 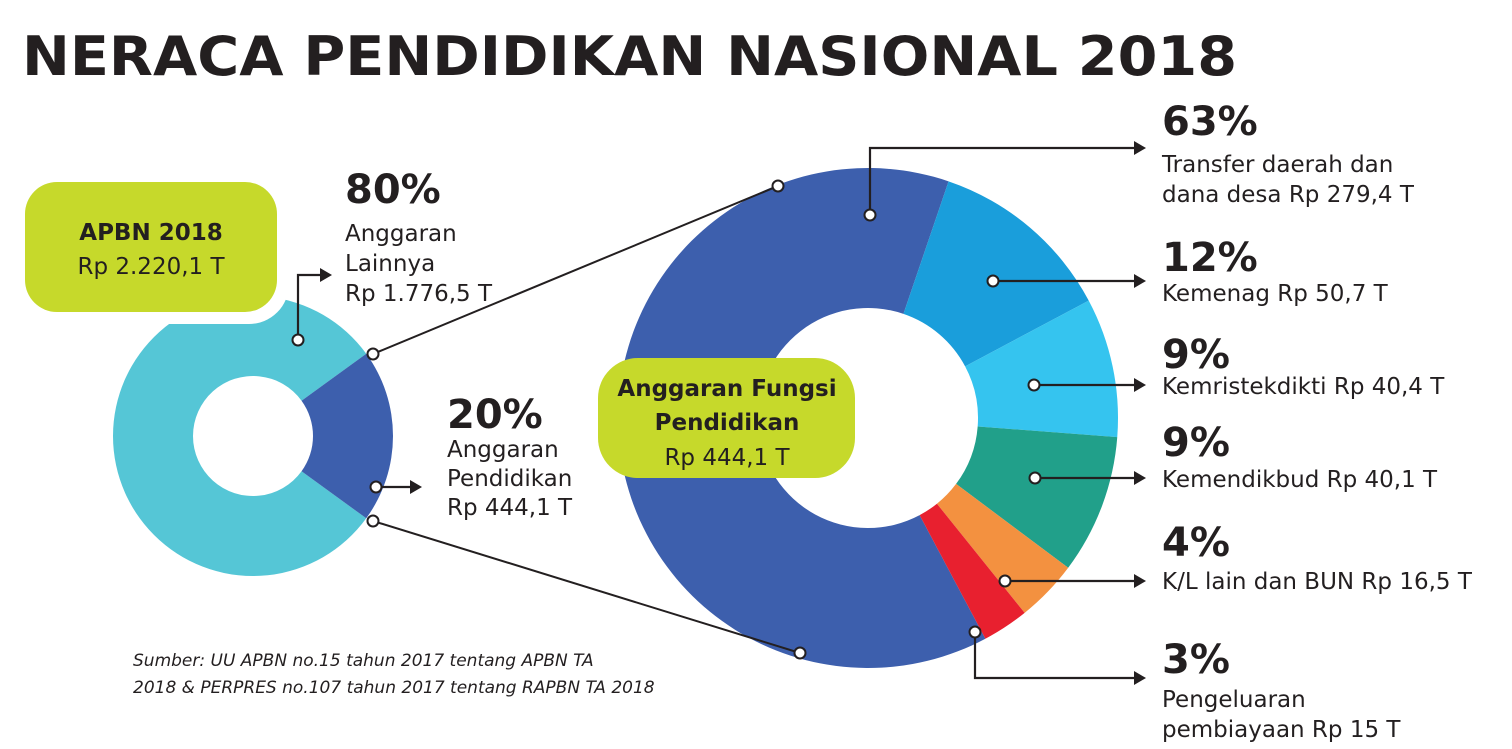 I want to click on slice-label: Rp 444,1 T, so click(x=510, y=508).